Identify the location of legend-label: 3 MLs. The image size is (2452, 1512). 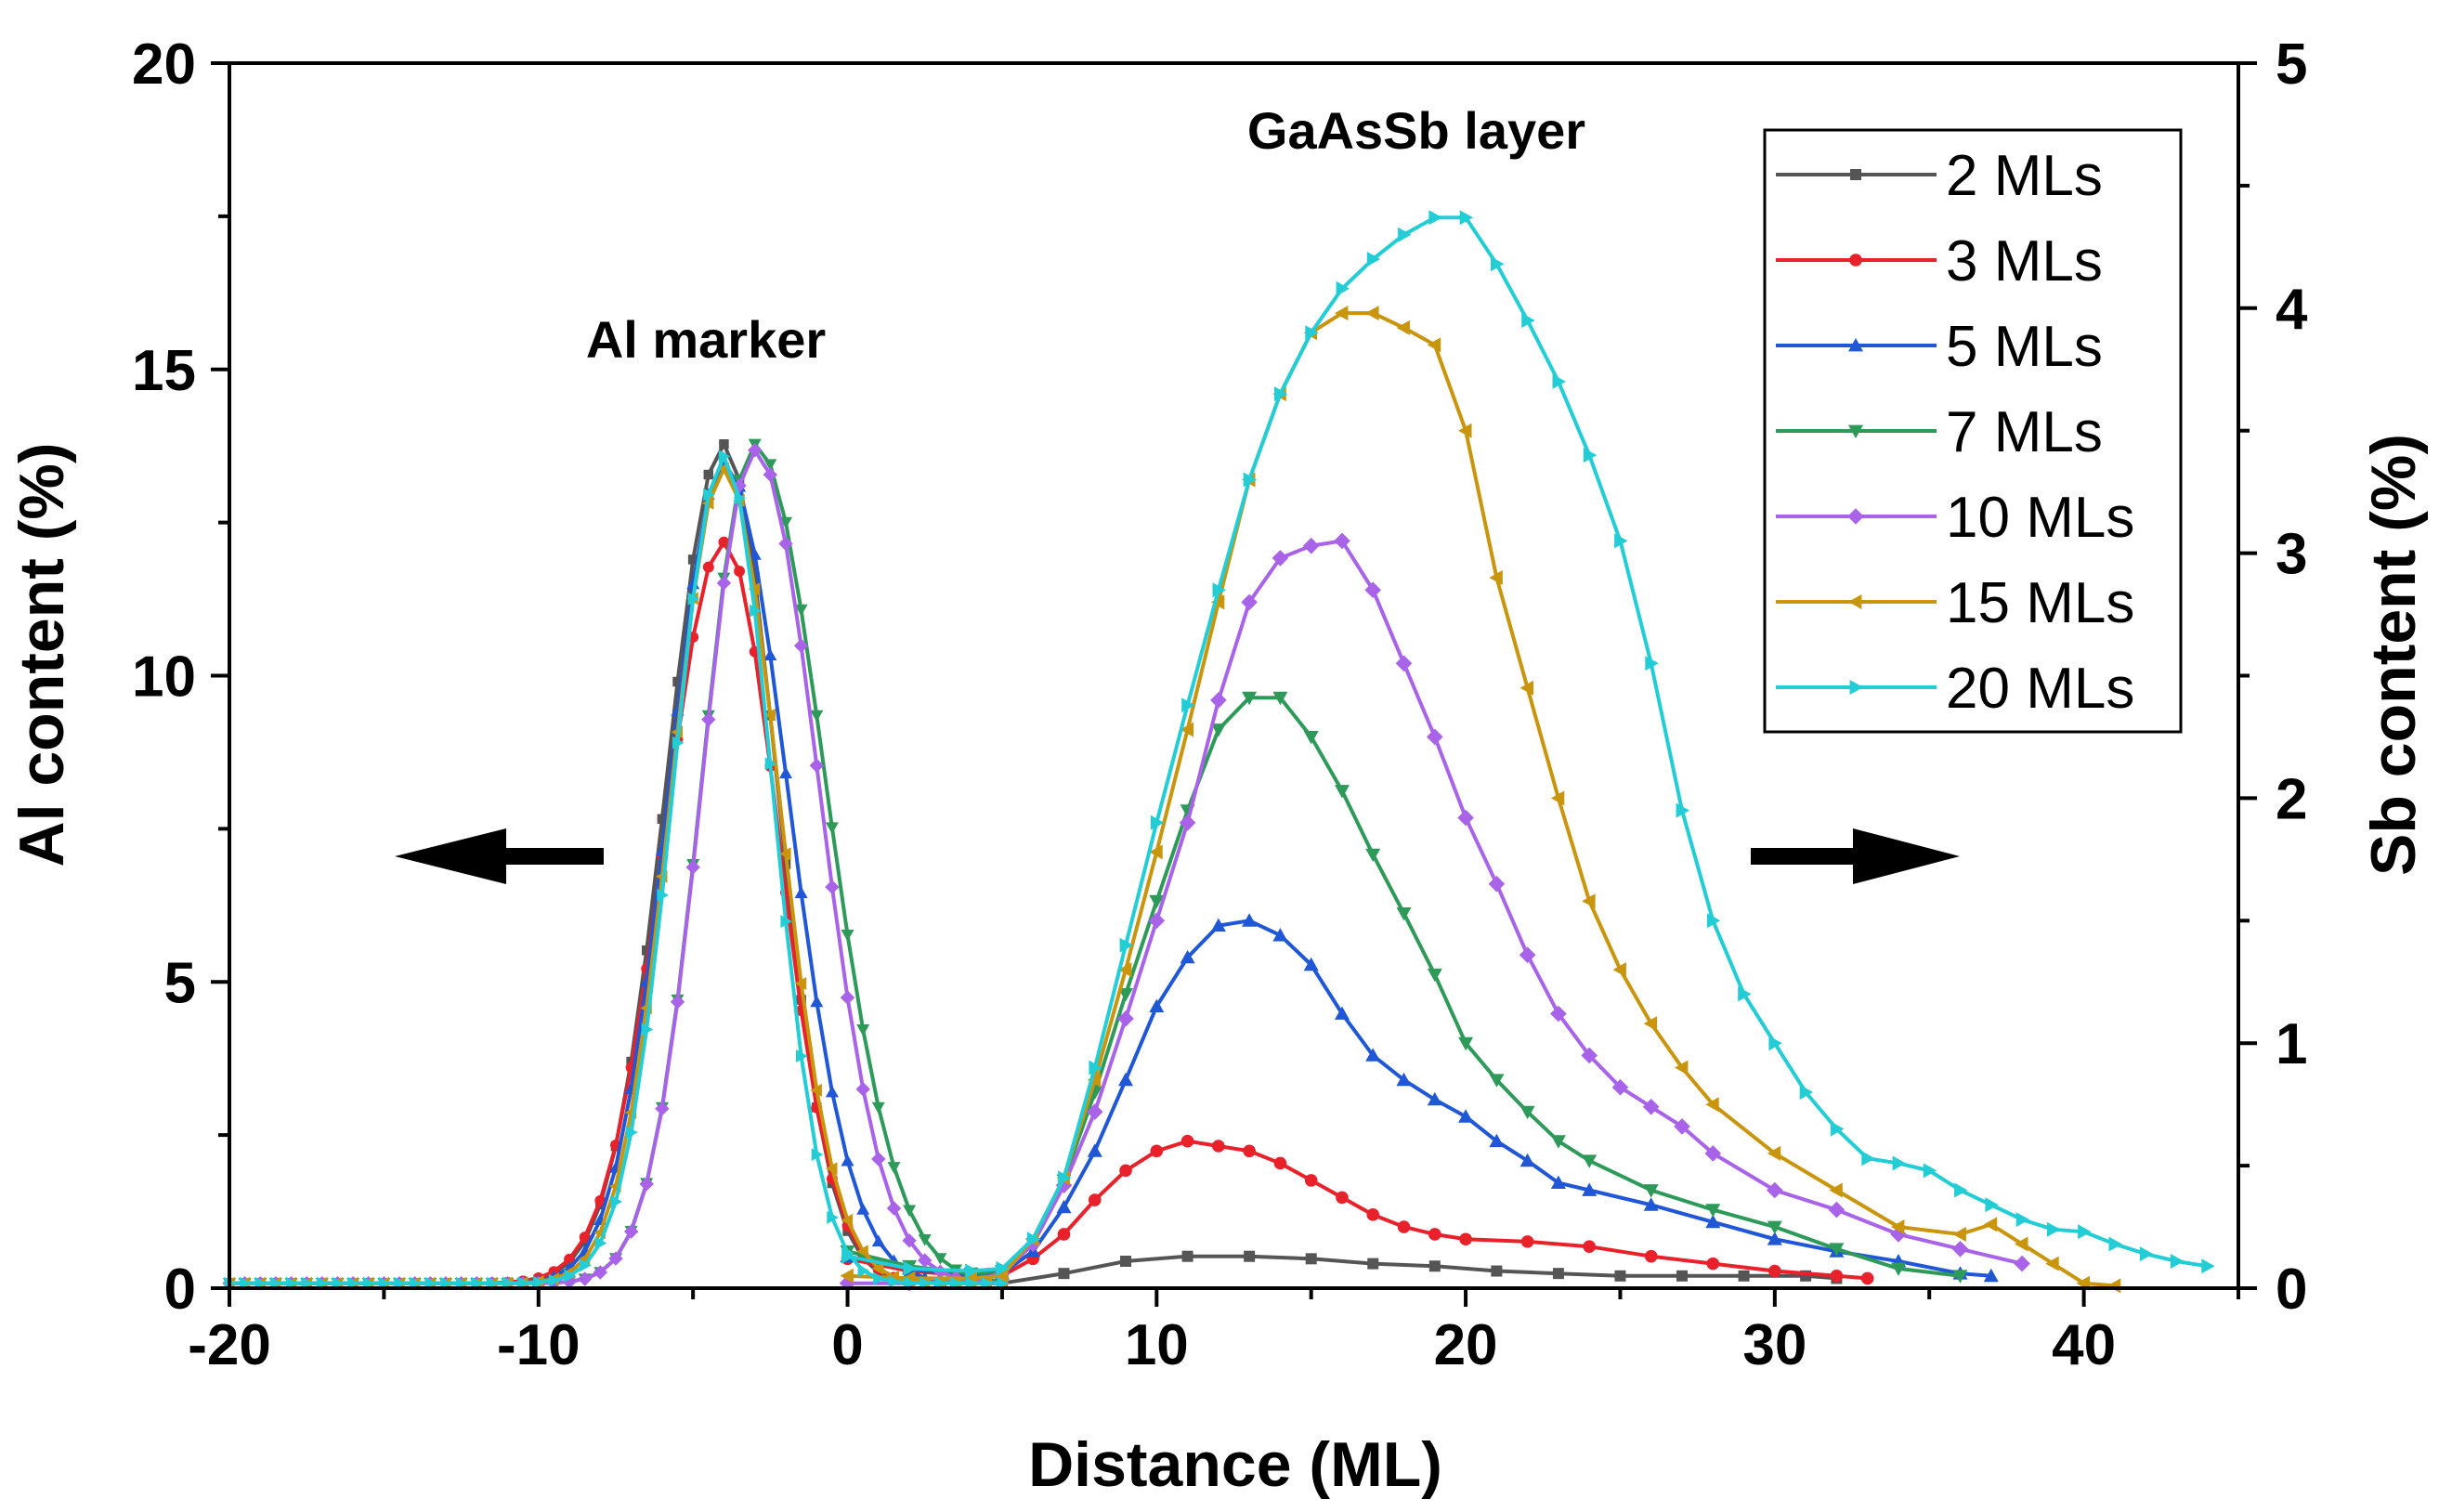
(2025, 261).